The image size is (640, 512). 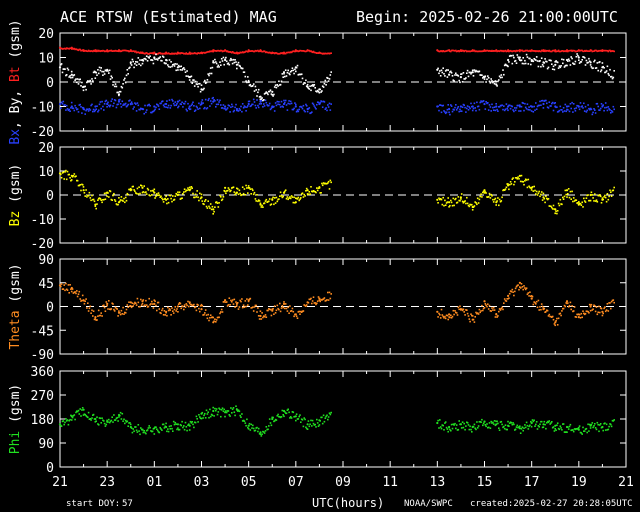 I want to click on data-marker-bz, so click(x=213, y=209).